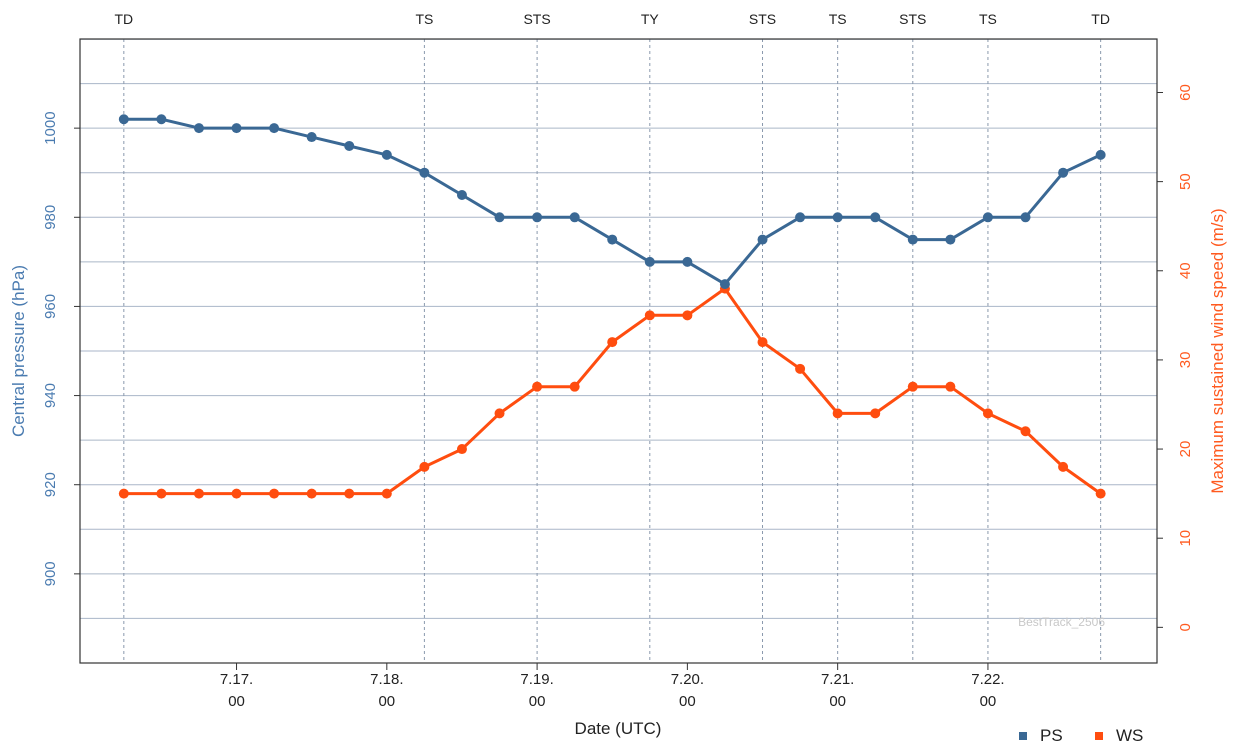 Image resolution: width=1239 pixels, height=748 pixels. What do you see at coordinates (536, 679) in the screenshot?
I see `x-tick-label: 7.19.` at bounding box center [536, 679].